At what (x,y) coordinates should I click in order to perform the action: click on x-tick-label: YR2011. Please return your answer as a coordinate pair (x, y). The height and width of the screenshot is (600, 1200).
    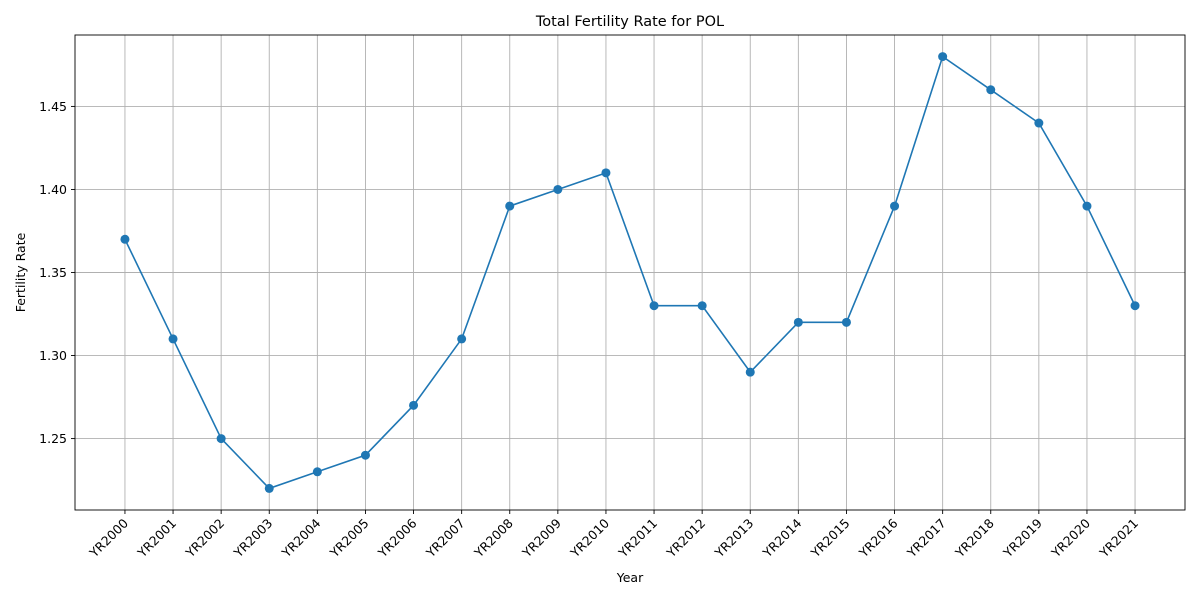
    Looking at the image, I should click on (637, 538).